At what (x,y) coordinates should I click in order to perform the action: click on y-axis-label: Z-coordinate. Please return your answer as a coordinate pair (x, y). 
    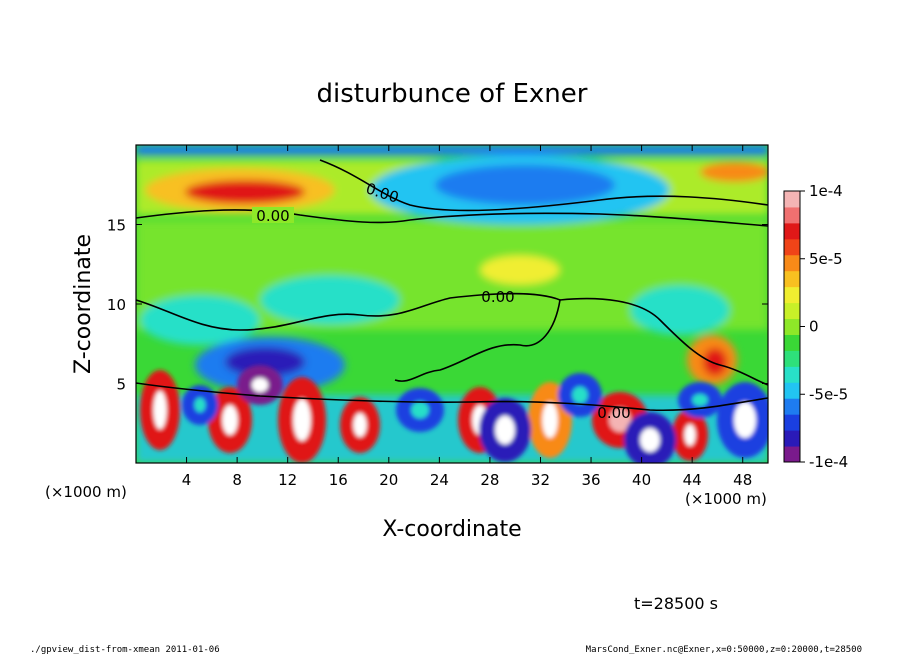
    Looking at the image, I should click on (83, 304).